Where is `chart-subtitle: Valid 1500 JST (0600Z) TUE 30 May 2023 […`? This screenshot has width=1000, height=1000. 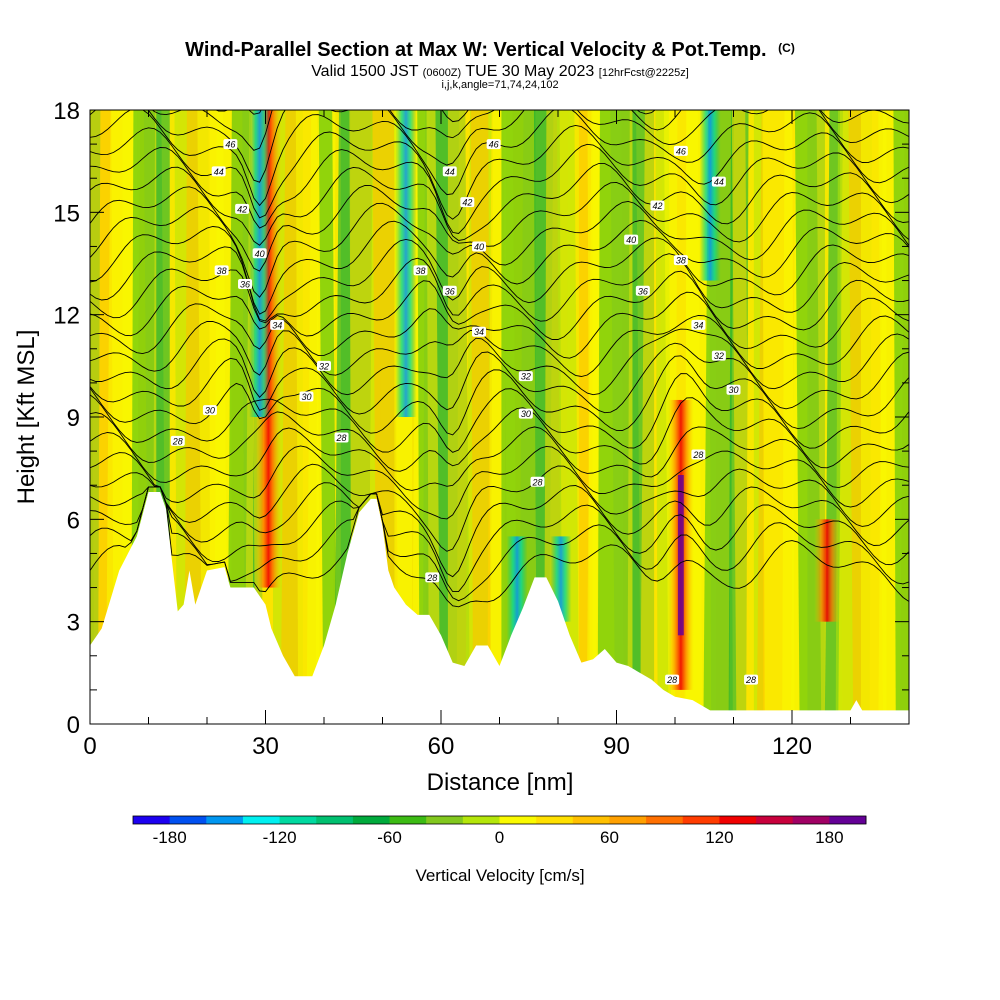
chart-subtitle: Valid 1500 JST (0600Z) TUE 30 May 2023 [… is located at coordinates (500, 71).